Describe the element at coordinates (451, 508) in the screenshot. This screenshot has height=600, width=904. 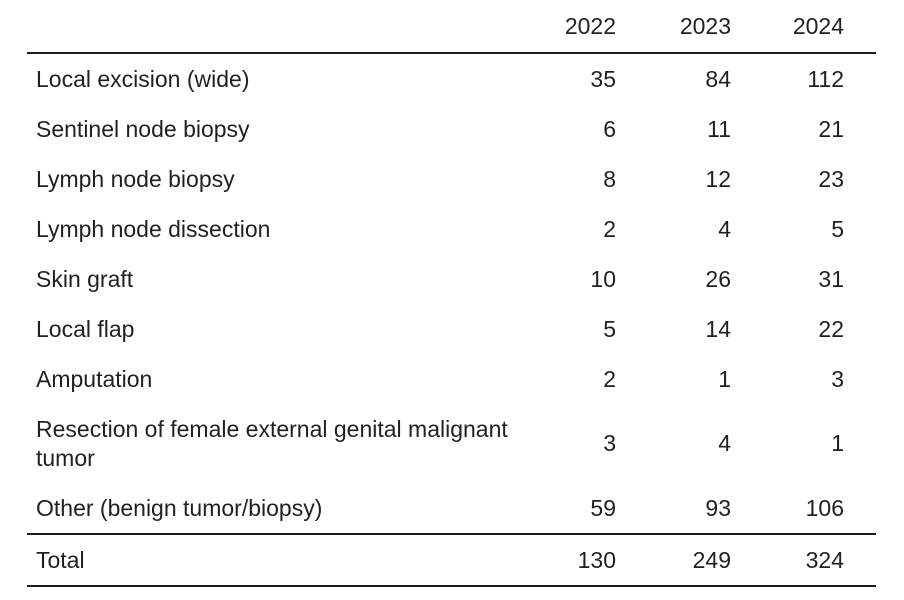
I see `table-row: Other (benign tumor/biopsy) 59 93 106` at that location.